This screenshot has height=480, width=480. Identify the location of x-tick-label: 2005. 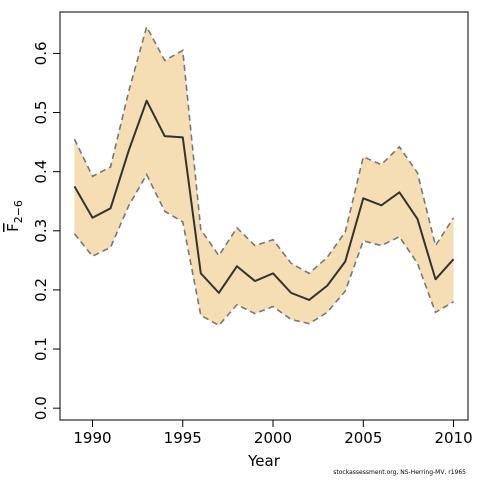
(363, 438).